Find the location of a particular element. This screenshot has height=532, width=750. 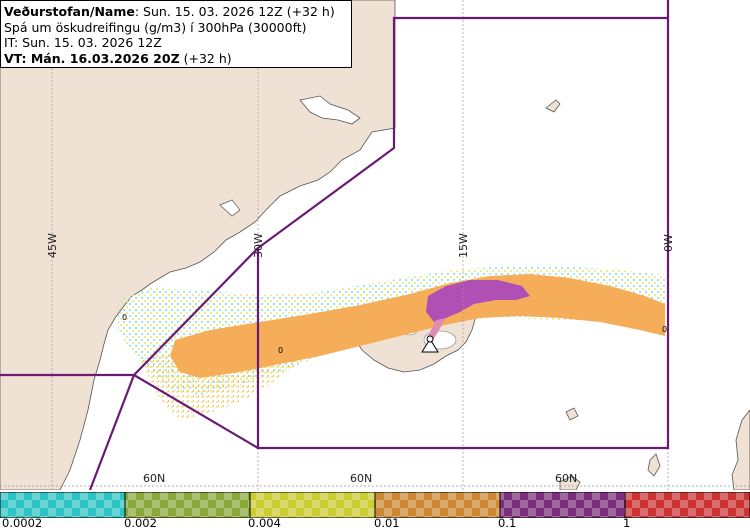

lat-label-60n-3: 60N is located at coordinates (566, 478).